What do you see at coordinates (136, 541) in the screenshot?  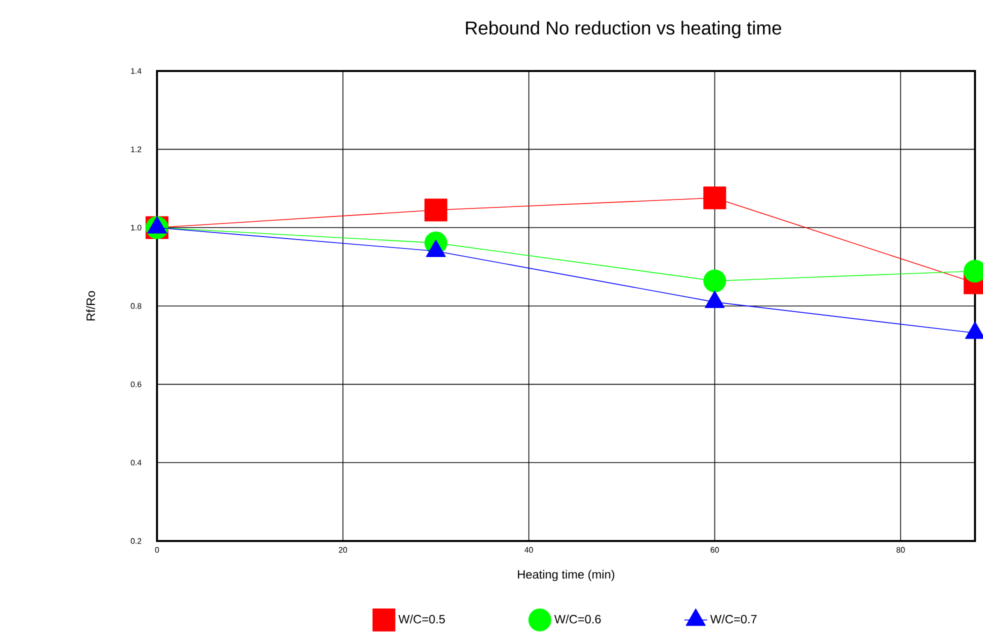 I see `y-tick-label: 0.2` at bounding box center [136, 541].